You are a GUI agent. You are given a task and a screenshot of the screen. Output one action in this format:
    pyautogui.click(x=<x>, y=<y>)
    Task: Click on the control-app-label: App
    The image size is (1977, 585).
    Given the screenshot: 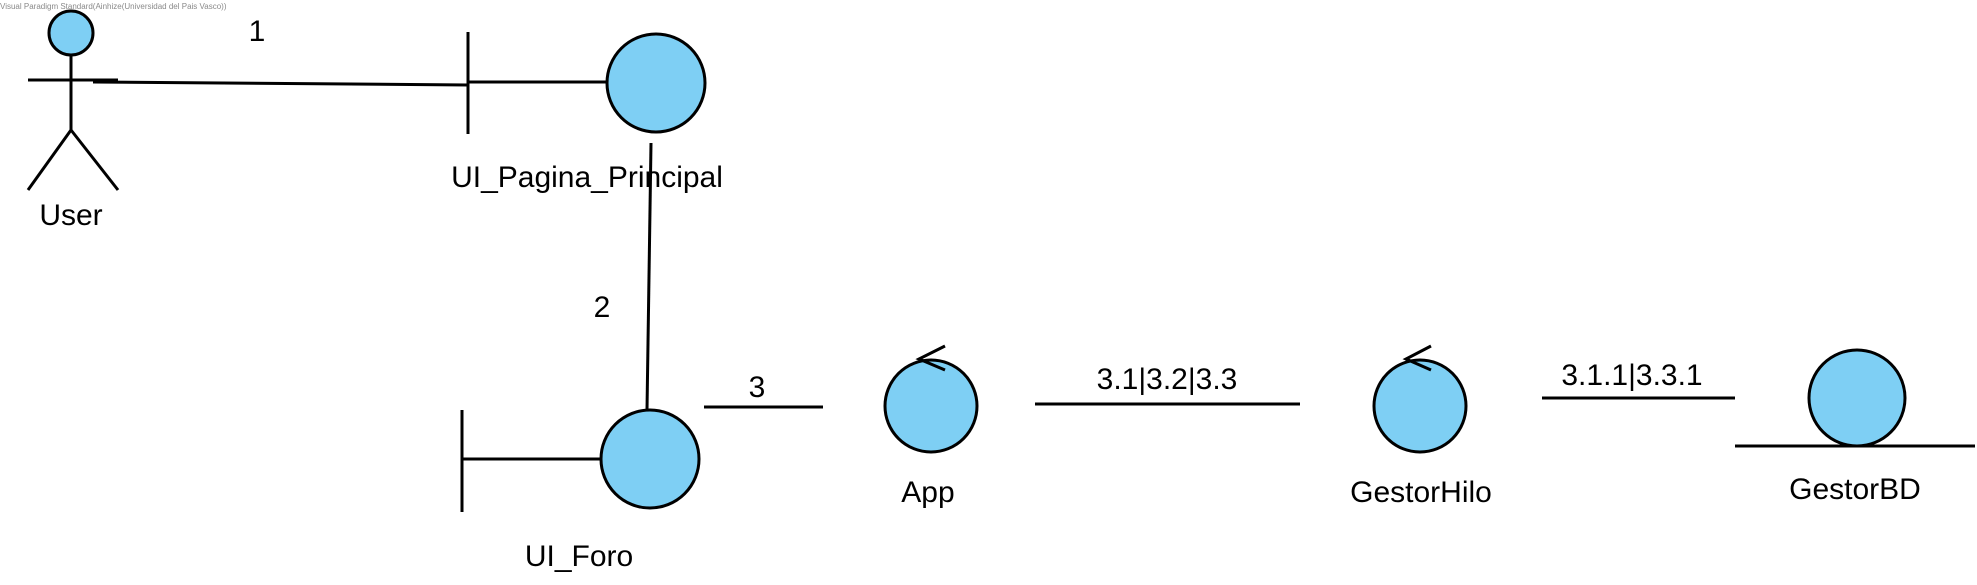 What is the action you would take?
    pyautogui.click(x=927, y=492)
    